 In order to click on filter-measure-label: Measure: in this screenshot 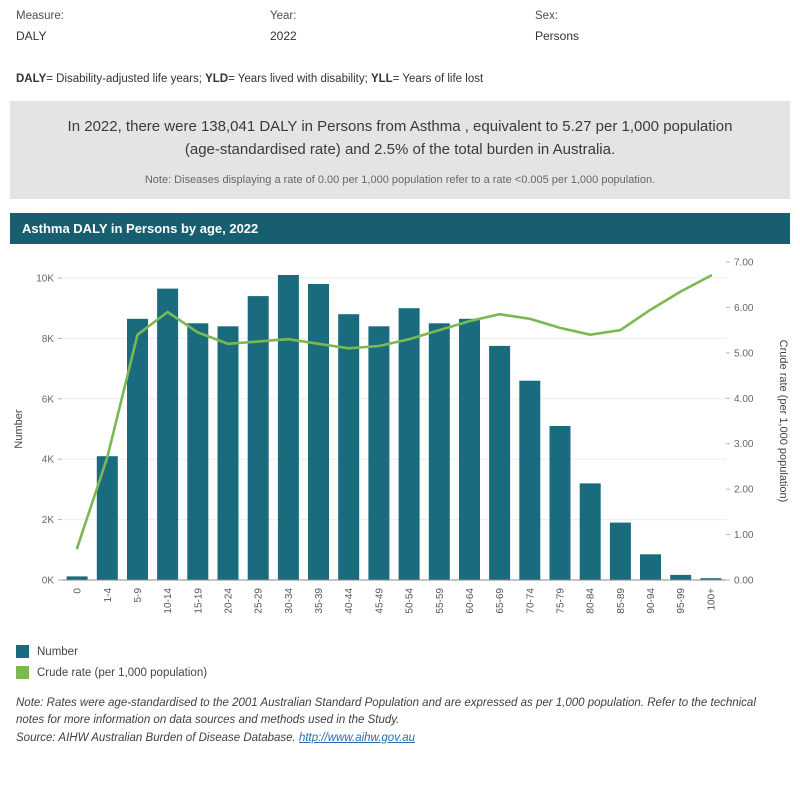, I will do `click(40, 16)`.